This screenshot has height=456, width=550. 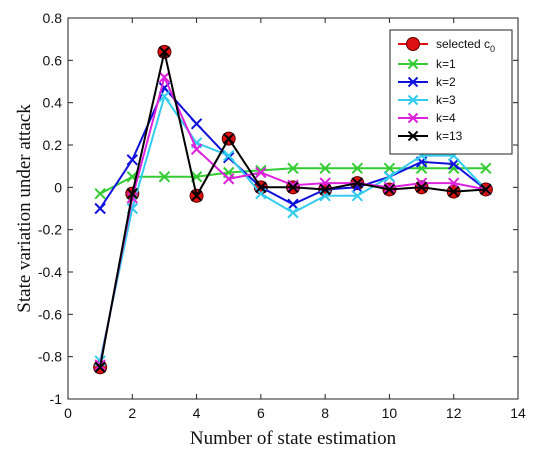 I want to click on x-tick-label: 6, so click(x=261, y=413).